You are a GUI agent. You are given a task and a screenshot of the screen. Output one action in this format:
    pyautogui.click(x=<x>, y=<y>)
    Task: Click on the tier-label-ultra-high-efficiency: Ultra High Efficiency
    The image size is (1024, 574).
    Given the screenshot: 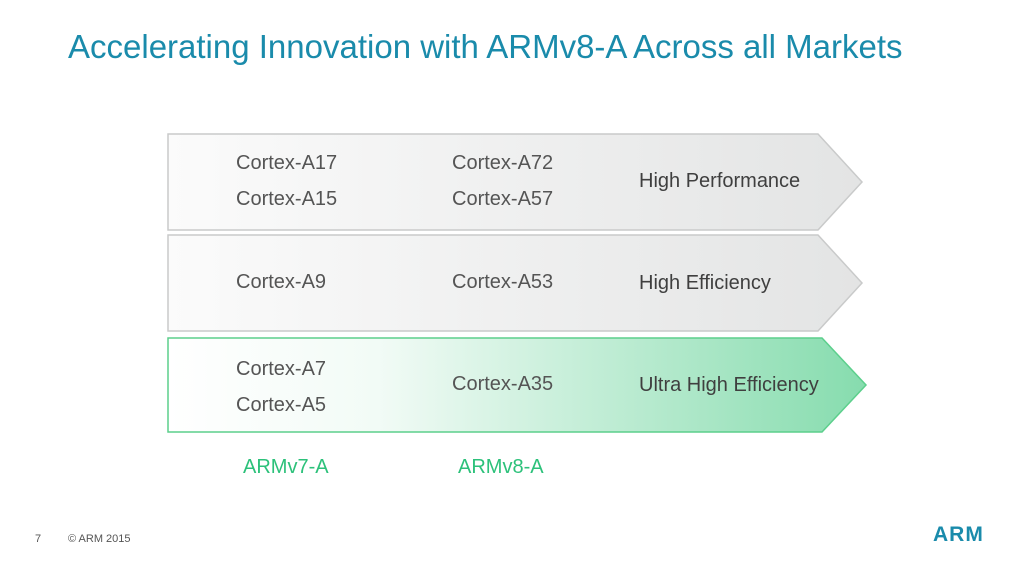 What is the action you would take?
    pyautogui.click(x=729, y=385)
    